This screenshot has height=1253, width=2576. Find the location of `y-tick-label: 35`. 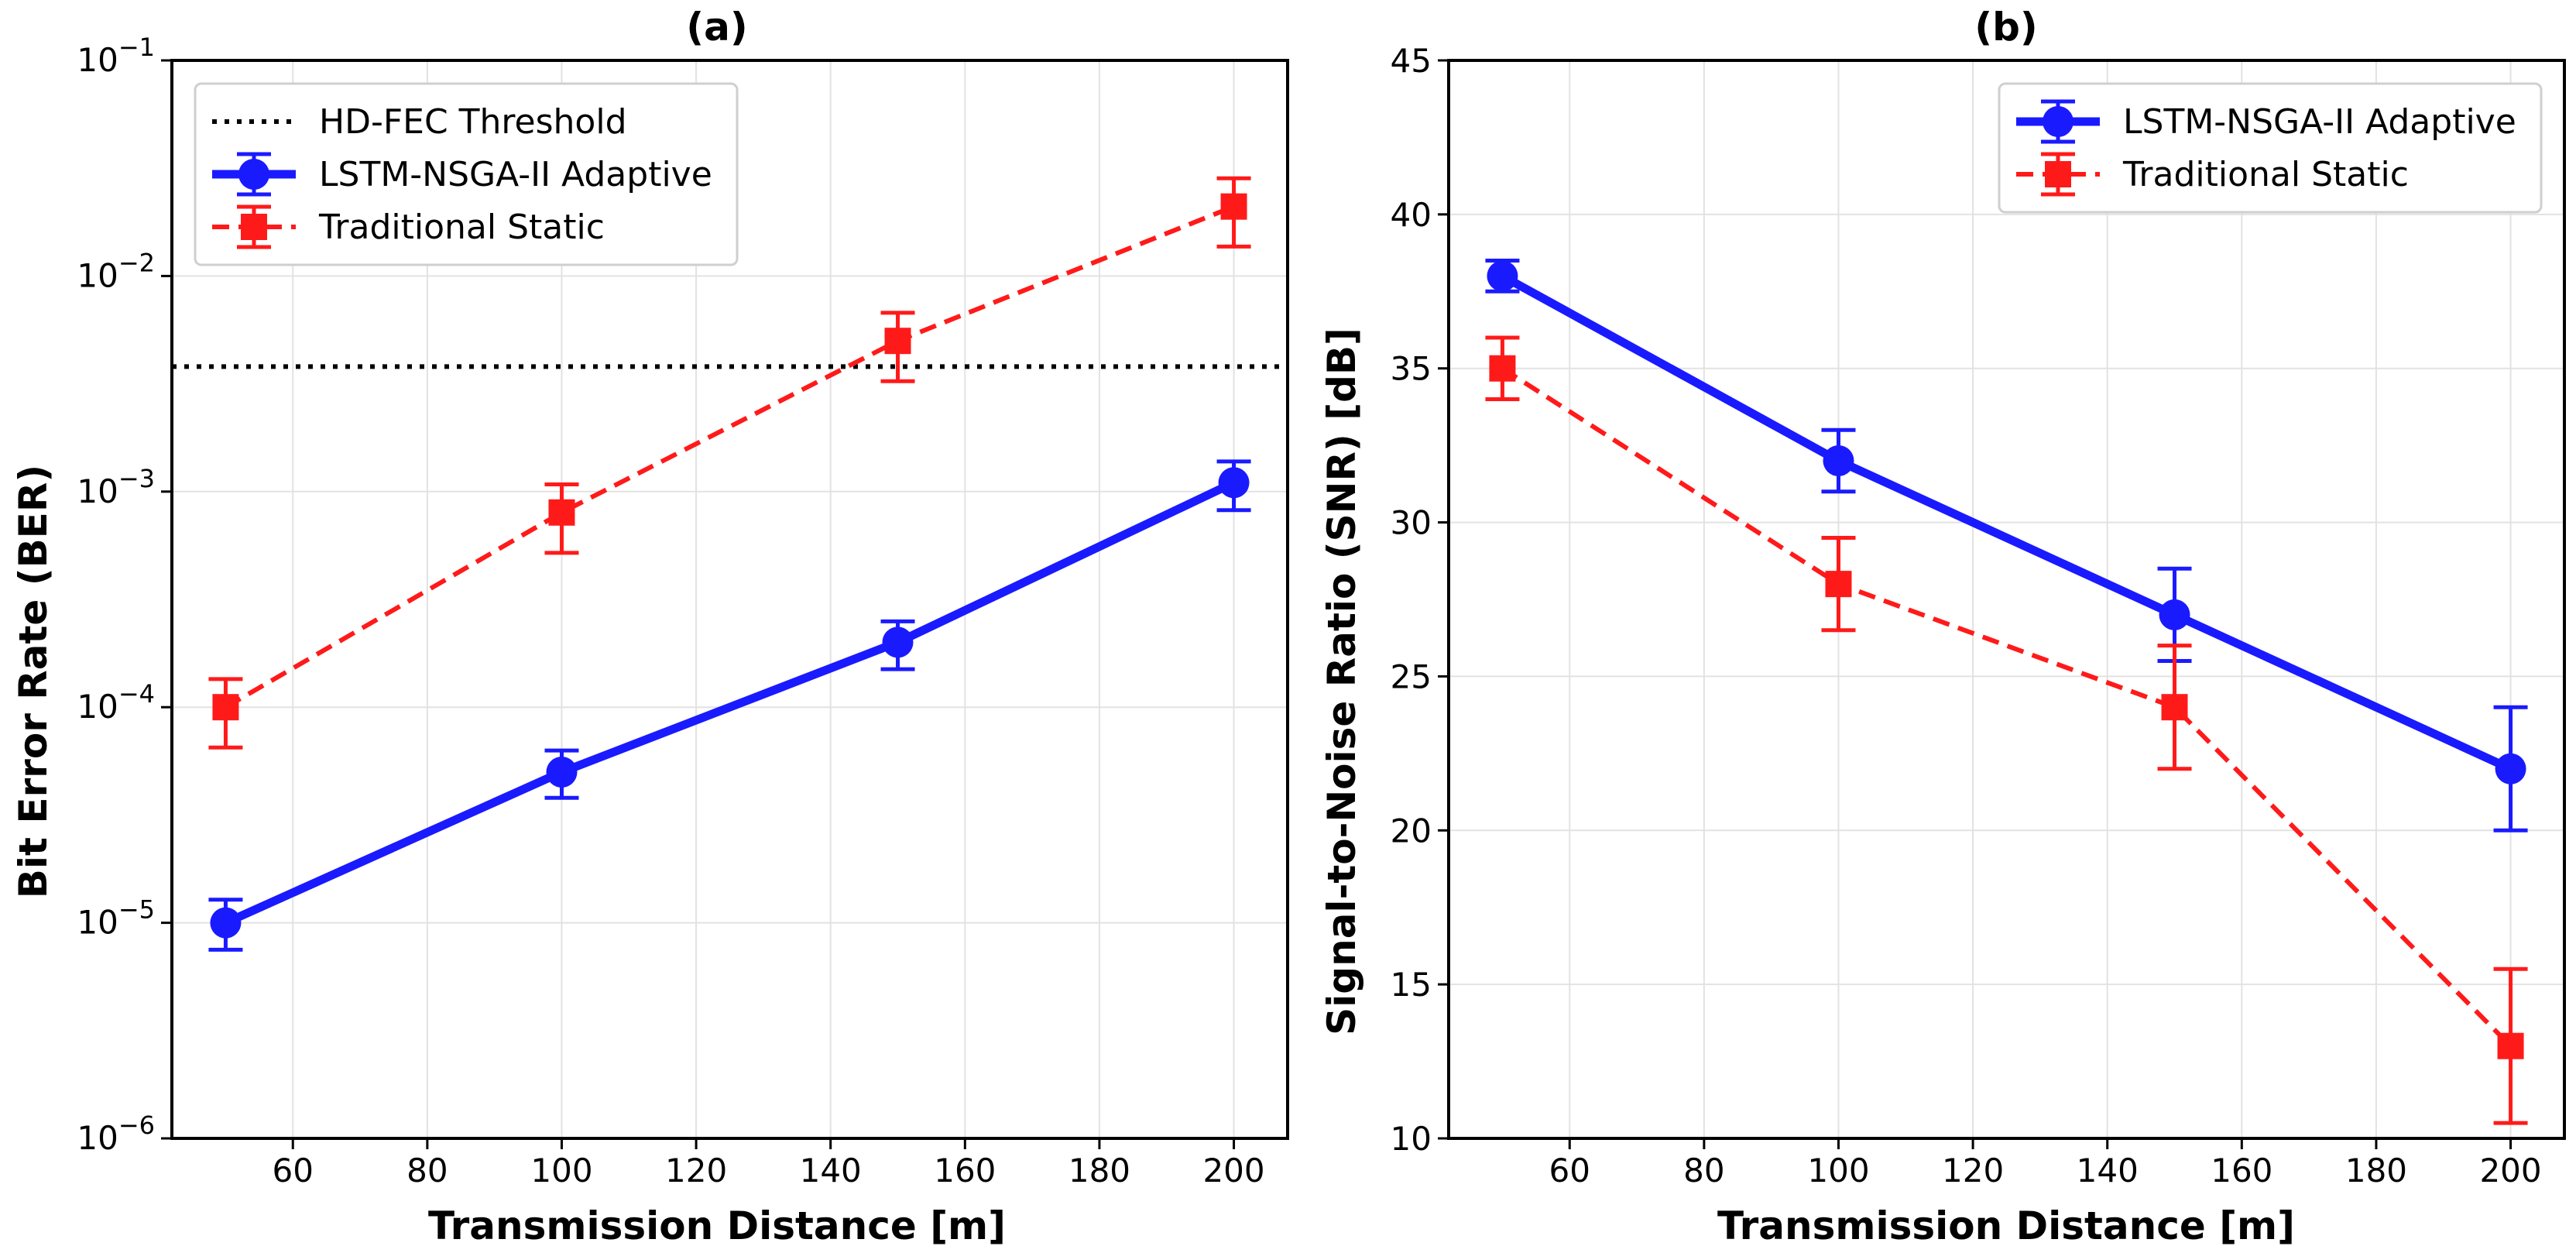

y-tick-label: 35 is located at coordinates (1411, 369).